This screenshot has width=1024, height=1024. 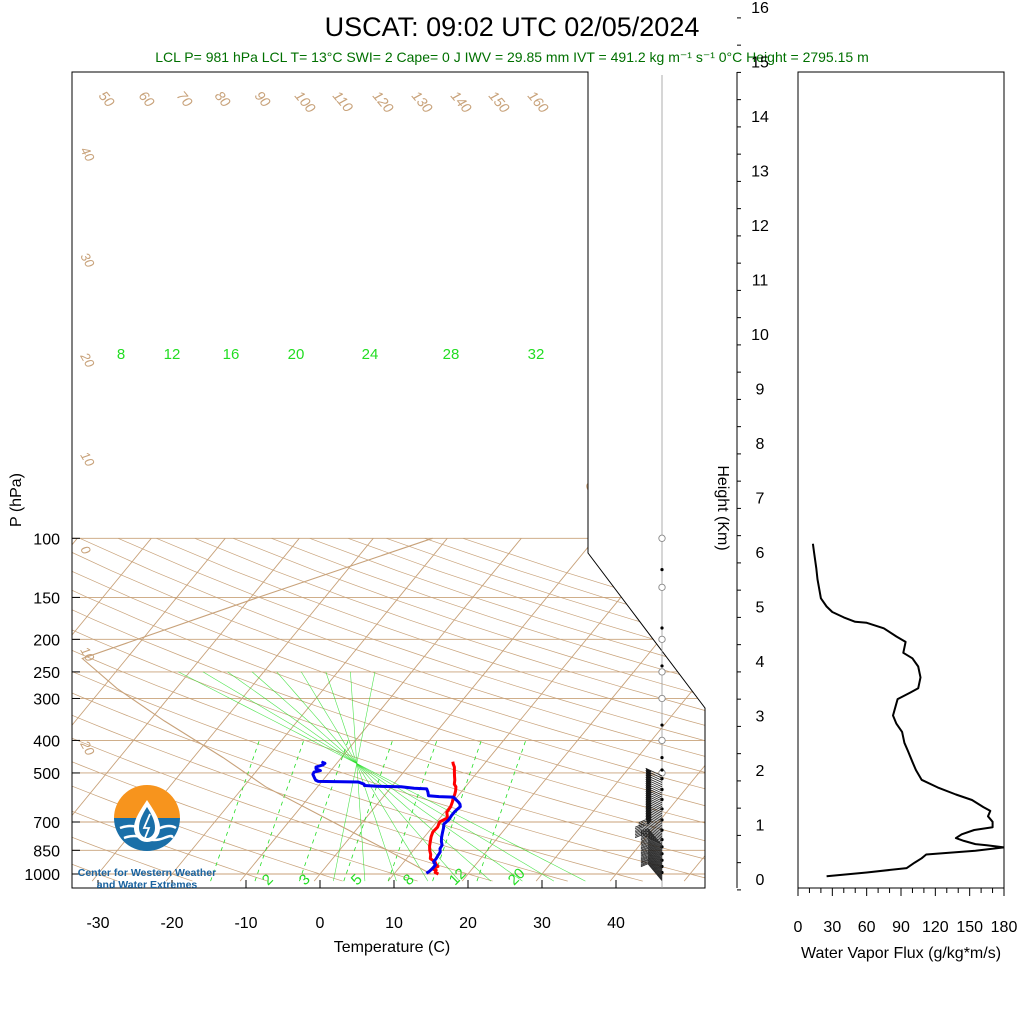 What do you see at coordinates (760, 8) in the screenshot?
I see `height-tick-label: 16` at bounding box center [760, 8].